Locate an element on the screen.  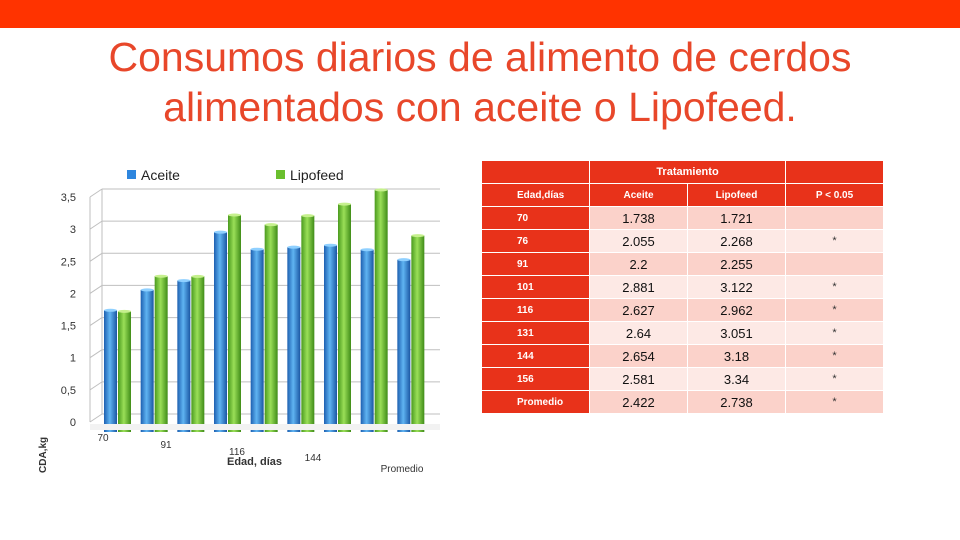
value-cell: 2.64 is located at coordinates (638, 333).